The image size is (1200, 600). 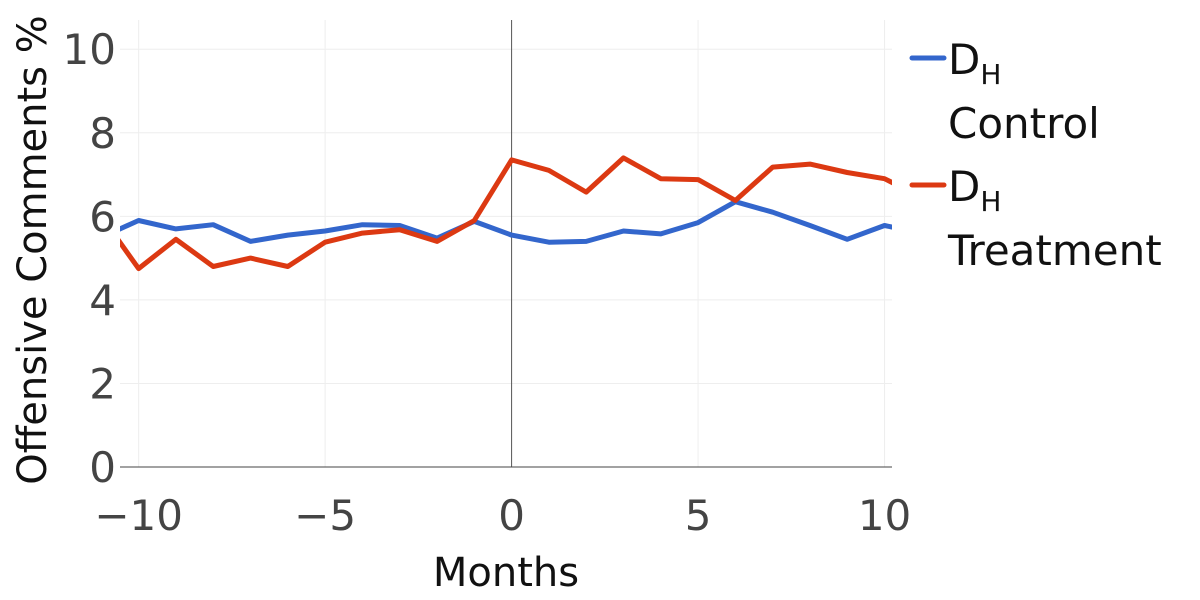 I want to click on legend: DH Control DH Treatment, so click(x=1035, y=155).